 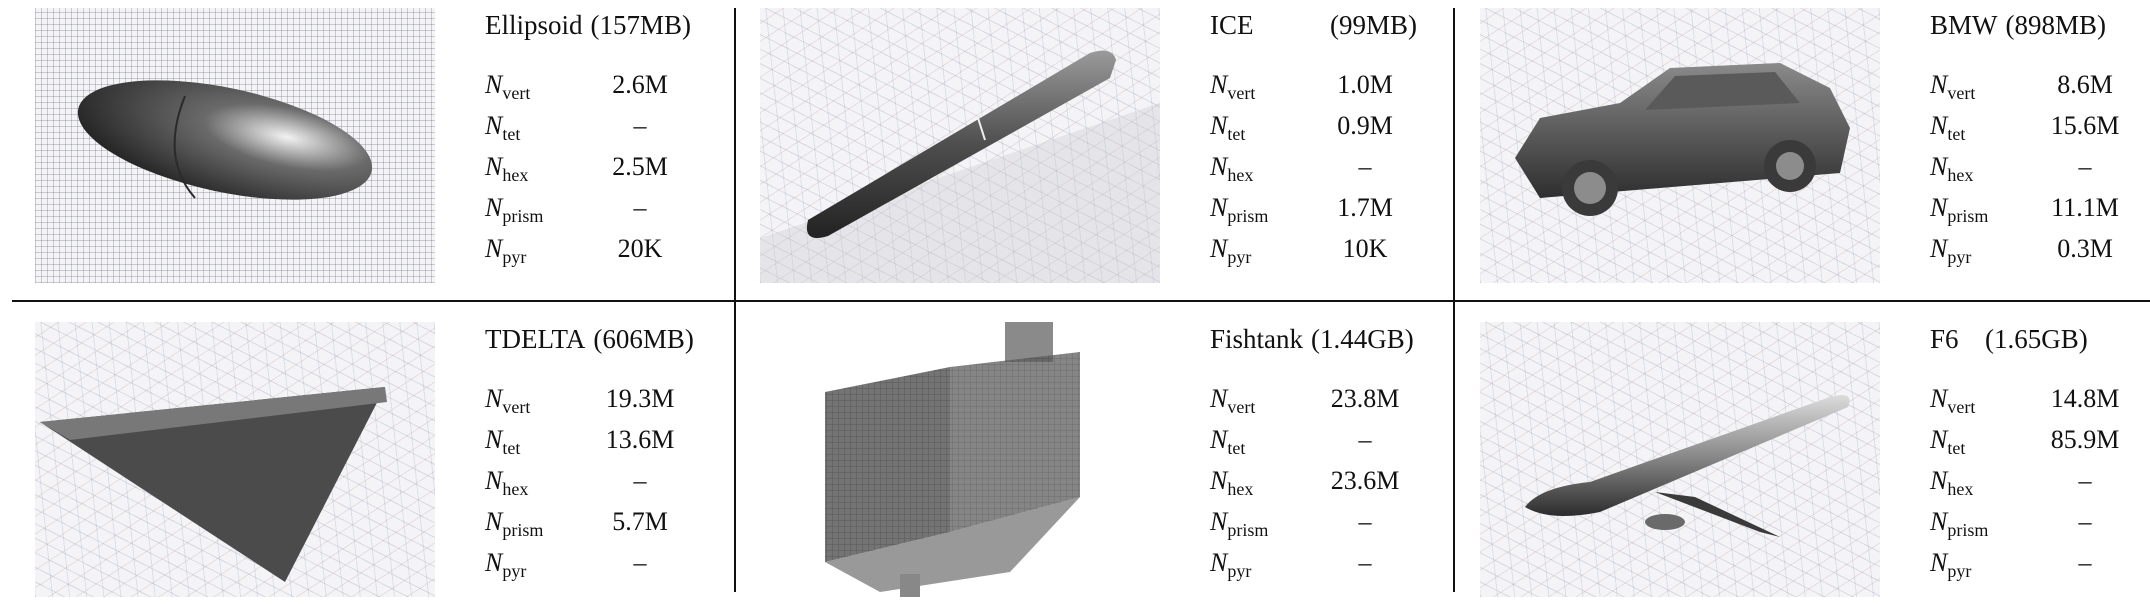 I want to click on dataset-title: Ellipsoid (157MB), so click(x=588, y=25).